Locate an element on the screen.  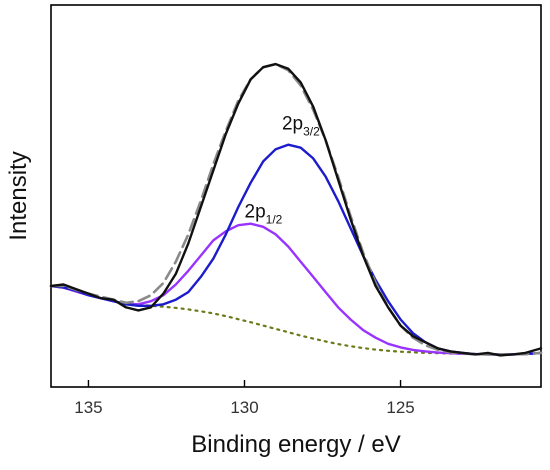
tick-layer: 135 130 125 is located at coordinates (244, 398).